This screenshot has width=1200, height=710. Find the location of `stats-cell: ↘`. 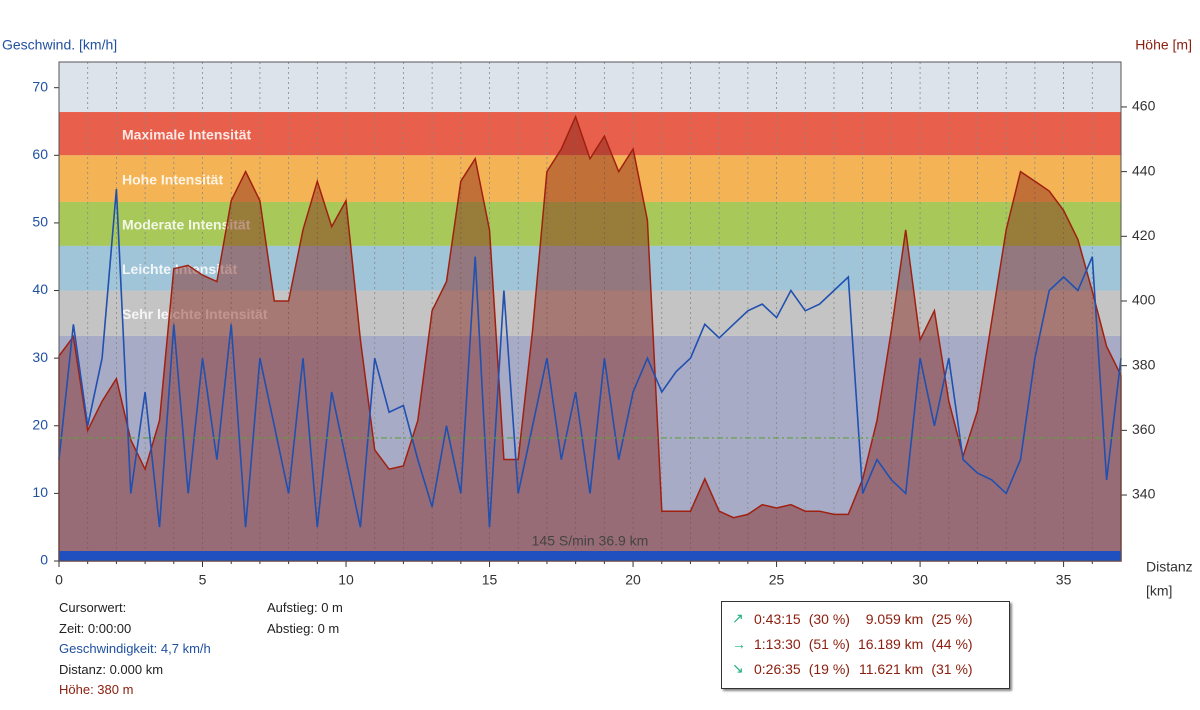

stats-cell: ↘ is located at coordinates (738, 668).